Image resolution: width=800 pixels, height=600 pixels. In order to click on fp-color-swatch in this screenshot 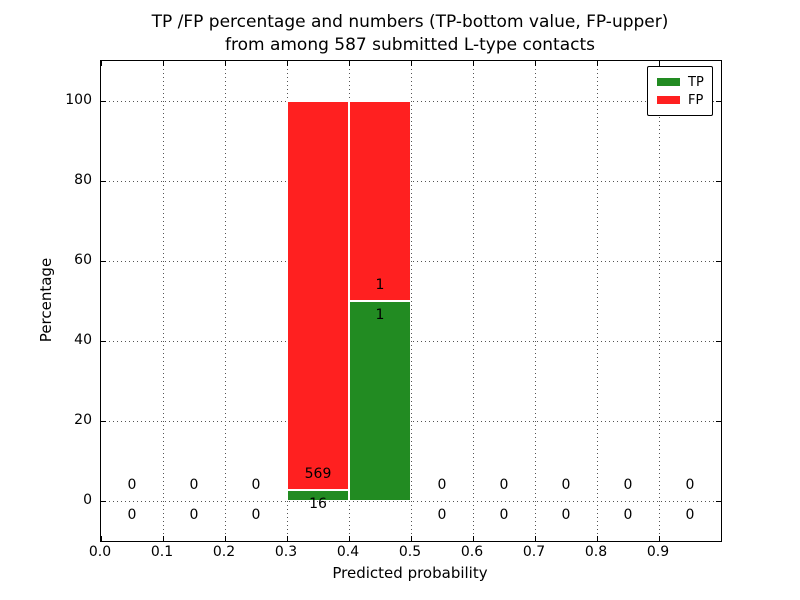, I will do `click(668, 100)`.